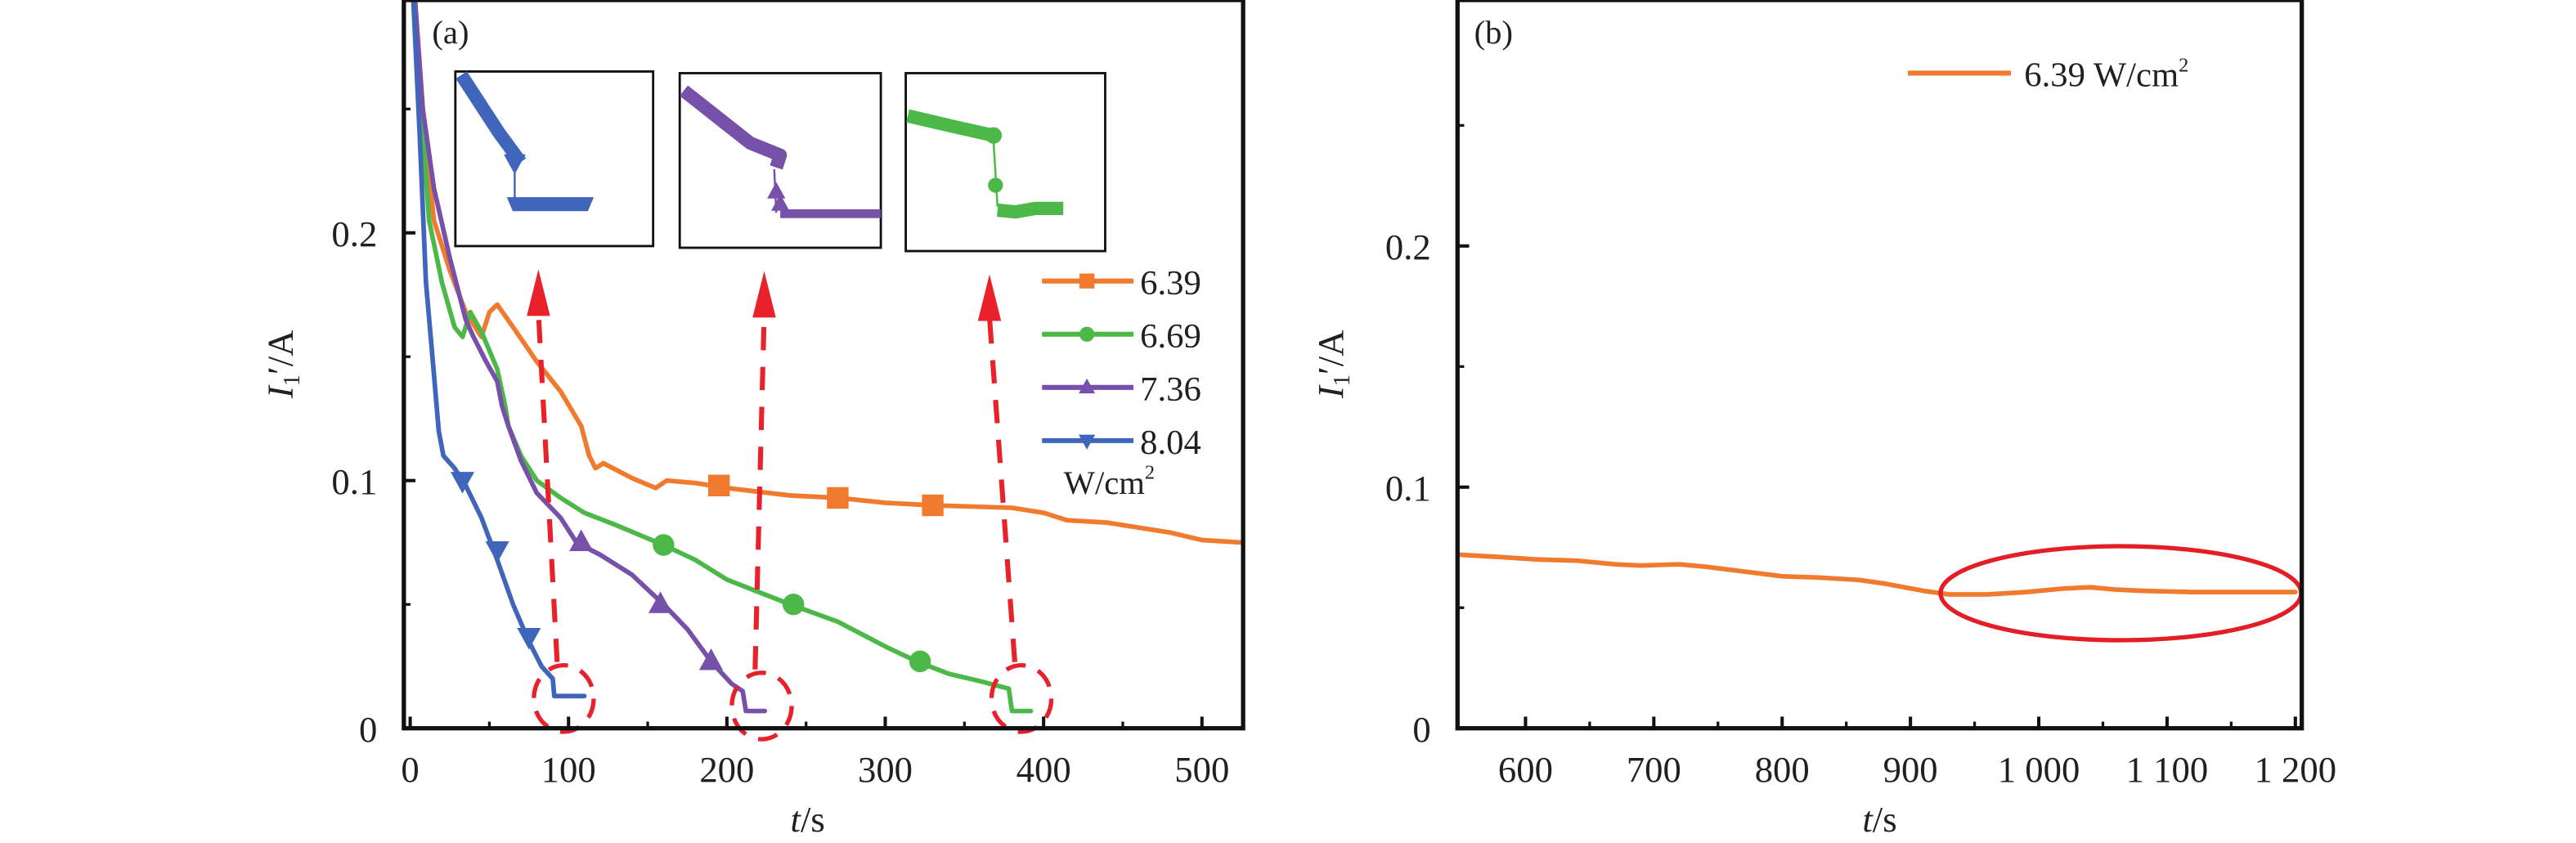  What do you see at coordinates (2106, 74) in the screenshot?
I see `legend-label: 6.39 W/cm2` at bounding box center [2106, 74].